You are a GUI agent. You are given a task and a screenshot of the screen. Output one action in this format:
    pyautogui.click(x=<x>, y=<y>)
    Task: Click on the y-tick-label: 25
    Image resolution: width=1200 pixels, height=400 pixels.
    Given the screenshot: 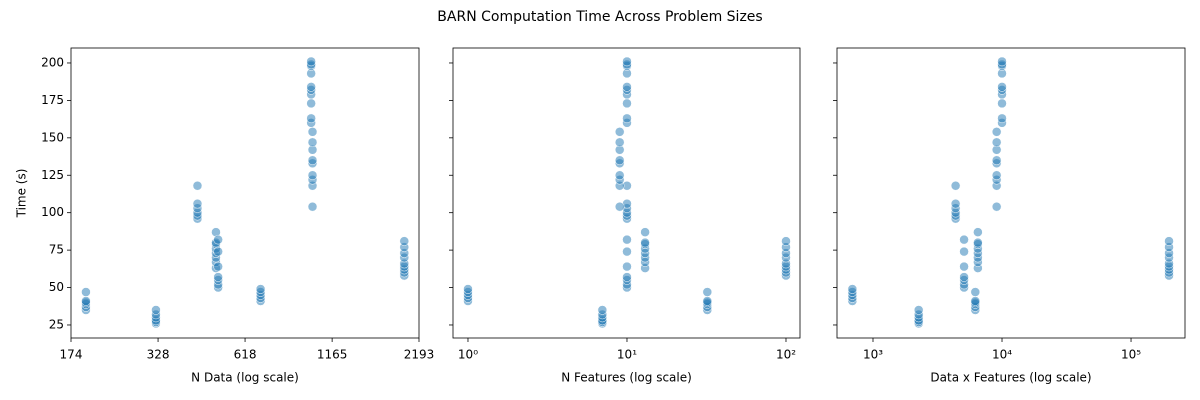 What is the action you would take?
    pyautogui.click(x=56, y=324)
    